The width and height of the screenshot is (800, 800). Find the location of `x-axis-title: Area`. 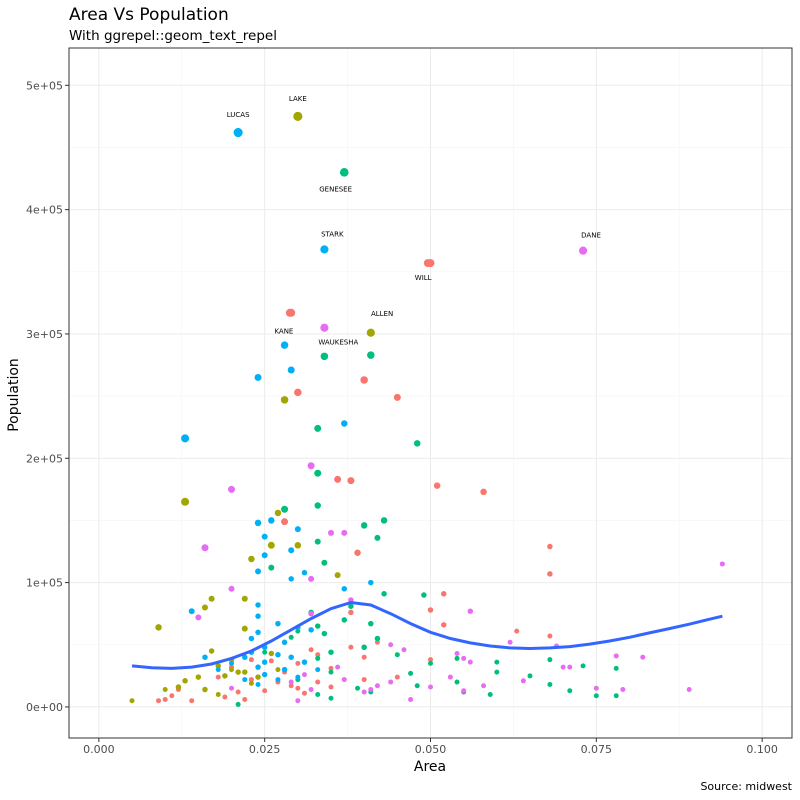

x-axis-title: Area is located at coordinates (430, 767).